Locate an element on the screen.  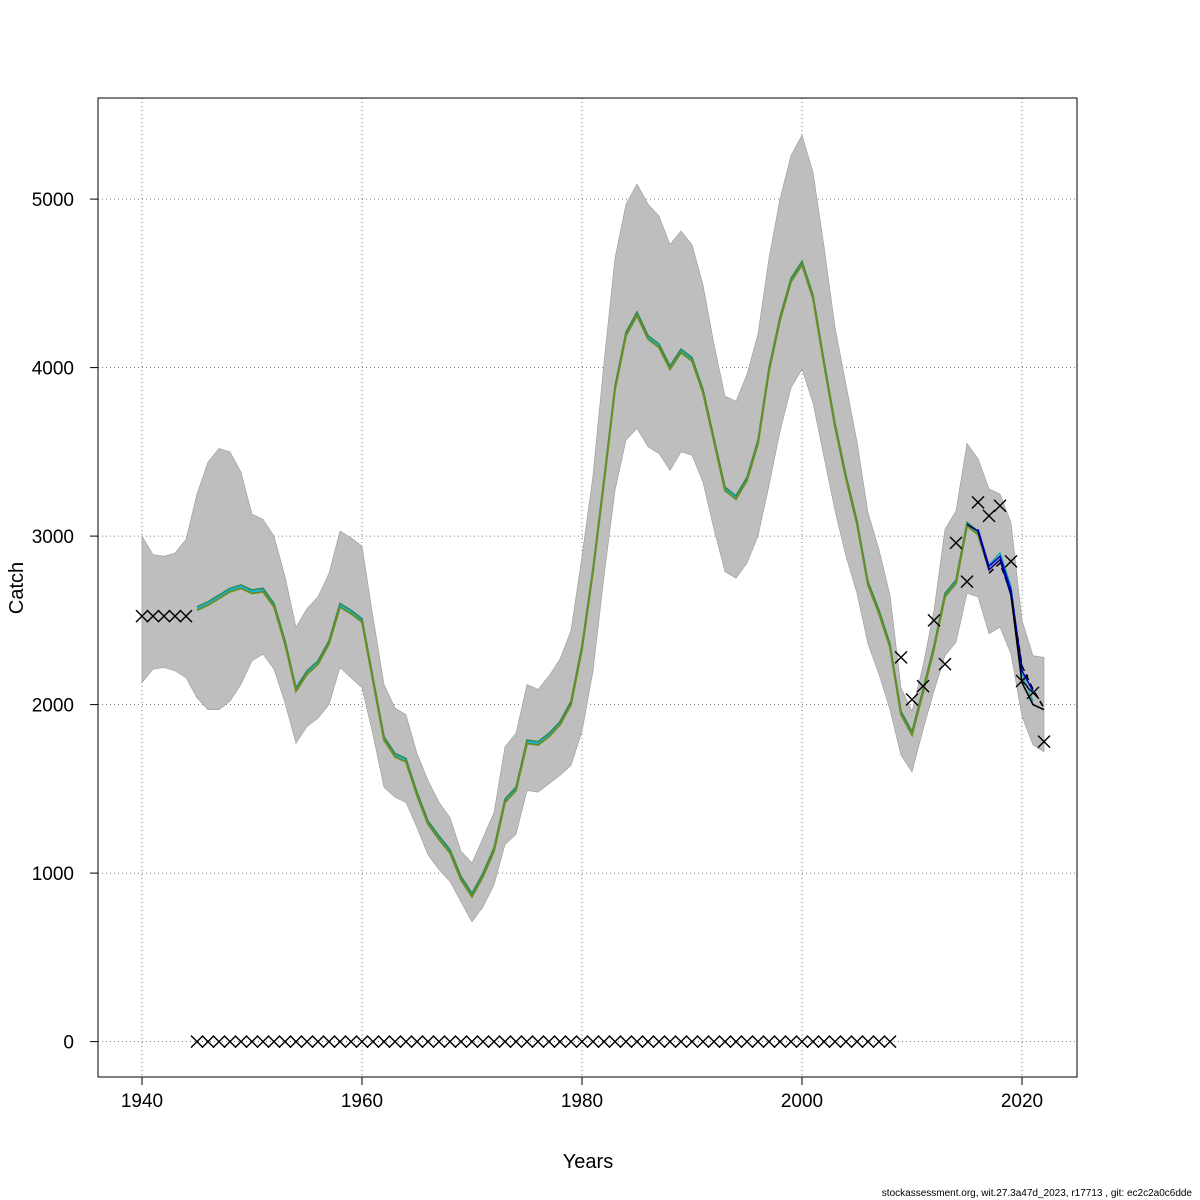
y-tick-label-2: 2000 is located at coordinates (53, 706).